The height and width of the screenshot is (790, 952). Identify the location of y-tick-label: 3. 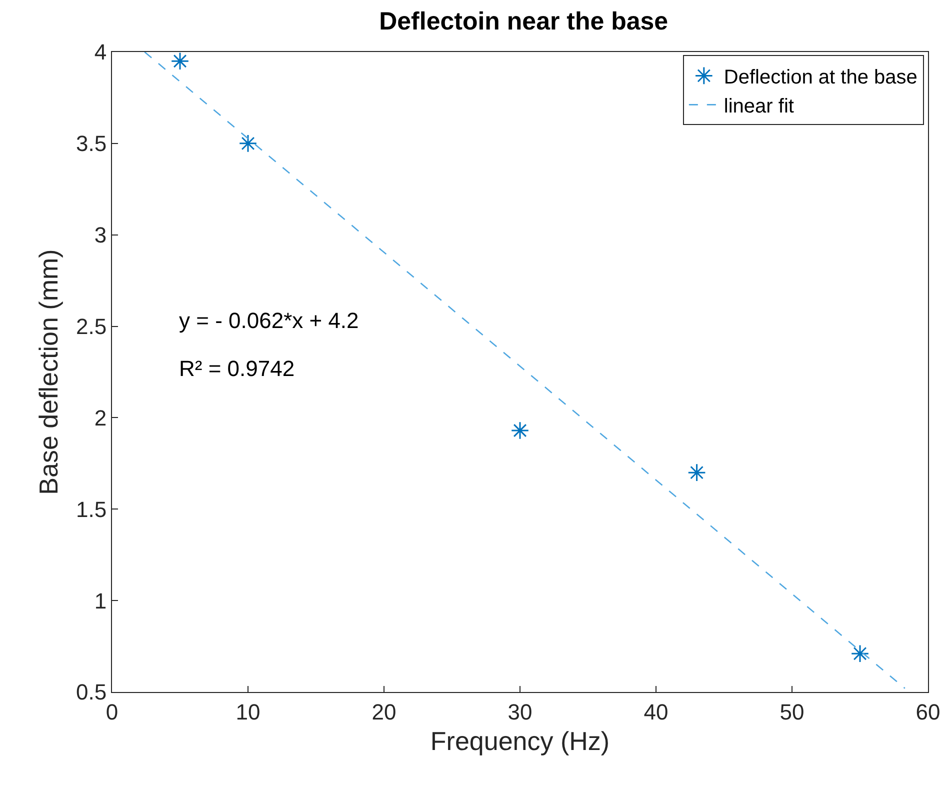
(100, 235).